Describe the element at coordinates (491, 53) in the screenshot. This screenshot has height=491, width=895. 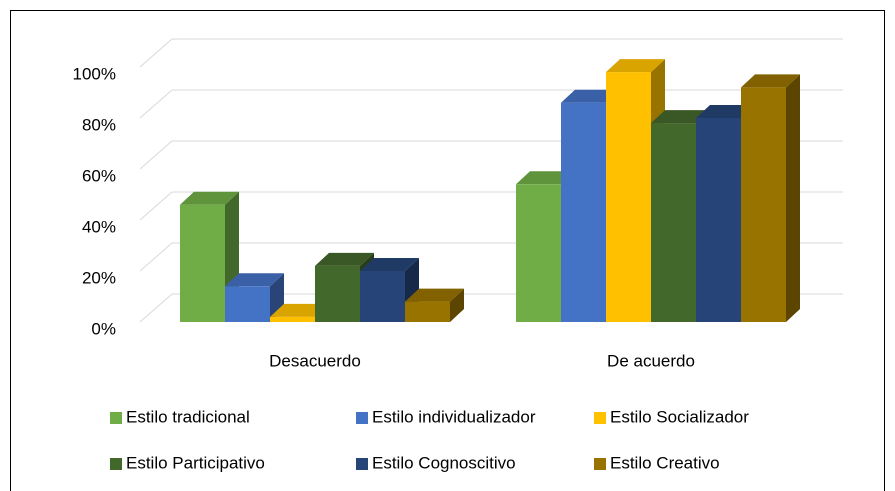
I see `grid-line` at that location.